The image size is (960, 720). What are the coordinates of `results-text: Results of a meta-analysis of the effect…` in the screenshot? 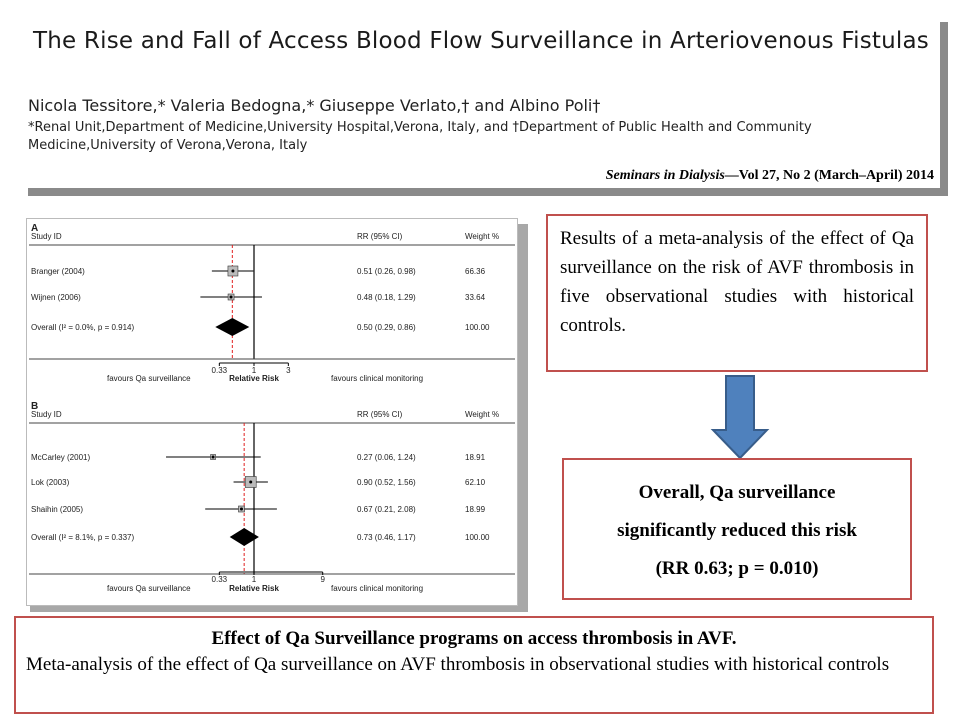 It's located at (737, 282).